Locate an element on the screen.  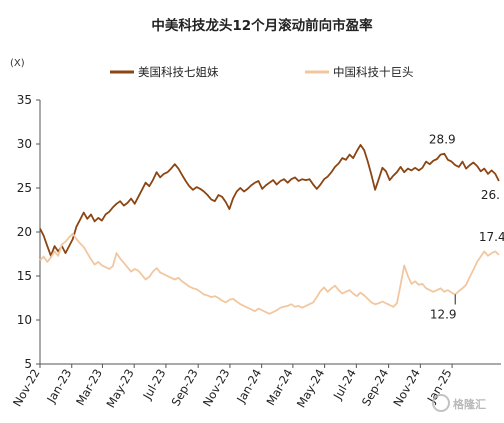
y-tick-label: 10 is located at coordinates (24, 320).